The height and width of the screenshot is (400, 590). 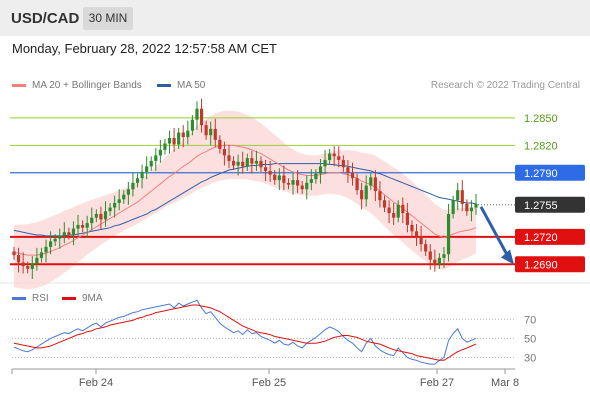 I want to click on level-1-2820-label: 1.2820, so click(x=541, y=146).